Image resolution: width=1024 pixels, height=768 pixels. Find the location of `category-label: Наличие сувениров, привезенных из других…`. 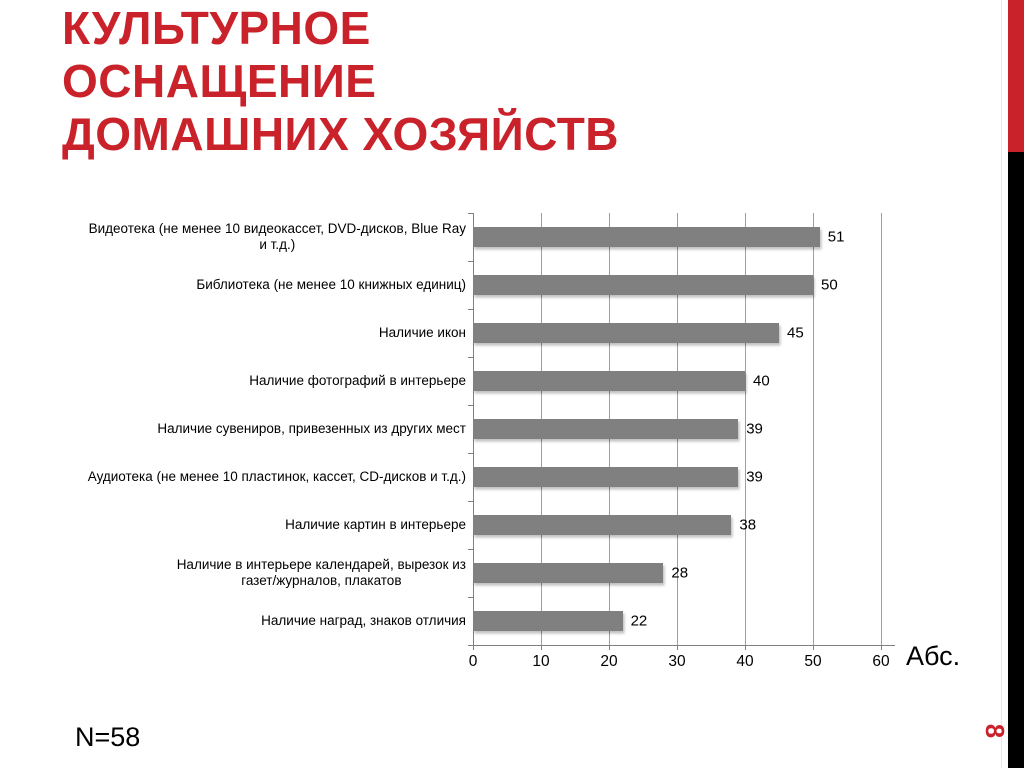

category-label: Наличие сувениров, привезенных из других… is located at coordinates (253, 429).